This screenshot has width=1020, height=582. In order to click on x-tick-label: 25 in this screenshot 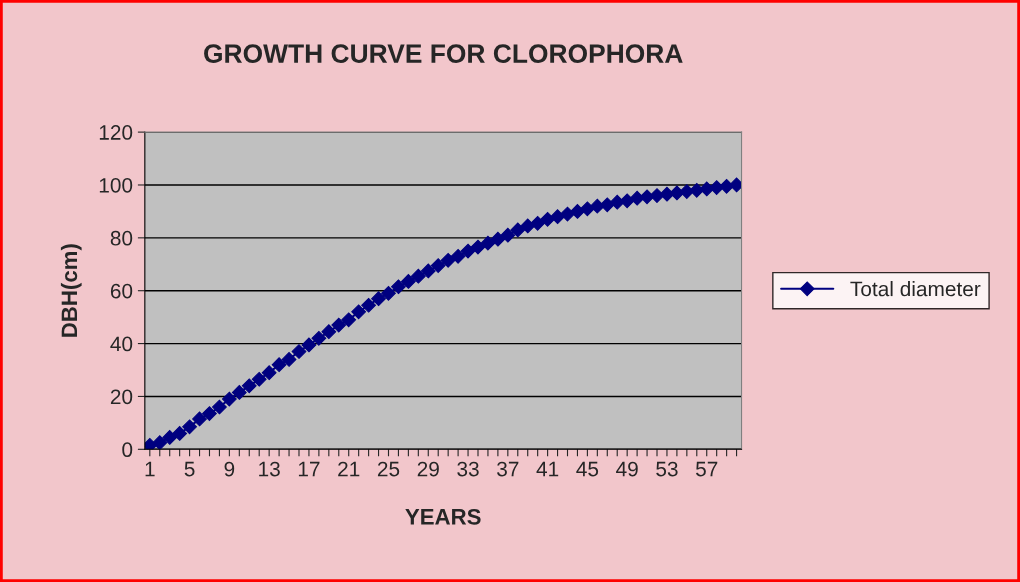, I will do `click(388, 469)`.